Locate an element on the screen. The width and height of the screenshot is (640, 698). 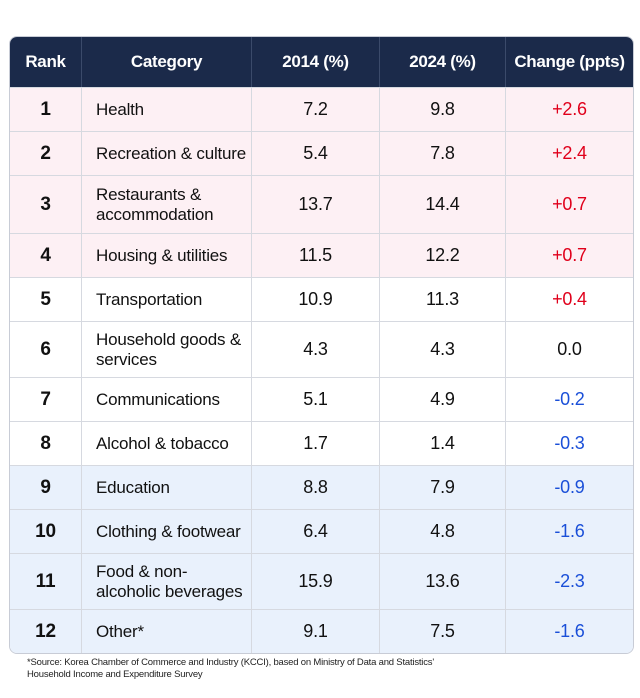
column-header-rank: Rank is located at coordinates (46, 62).